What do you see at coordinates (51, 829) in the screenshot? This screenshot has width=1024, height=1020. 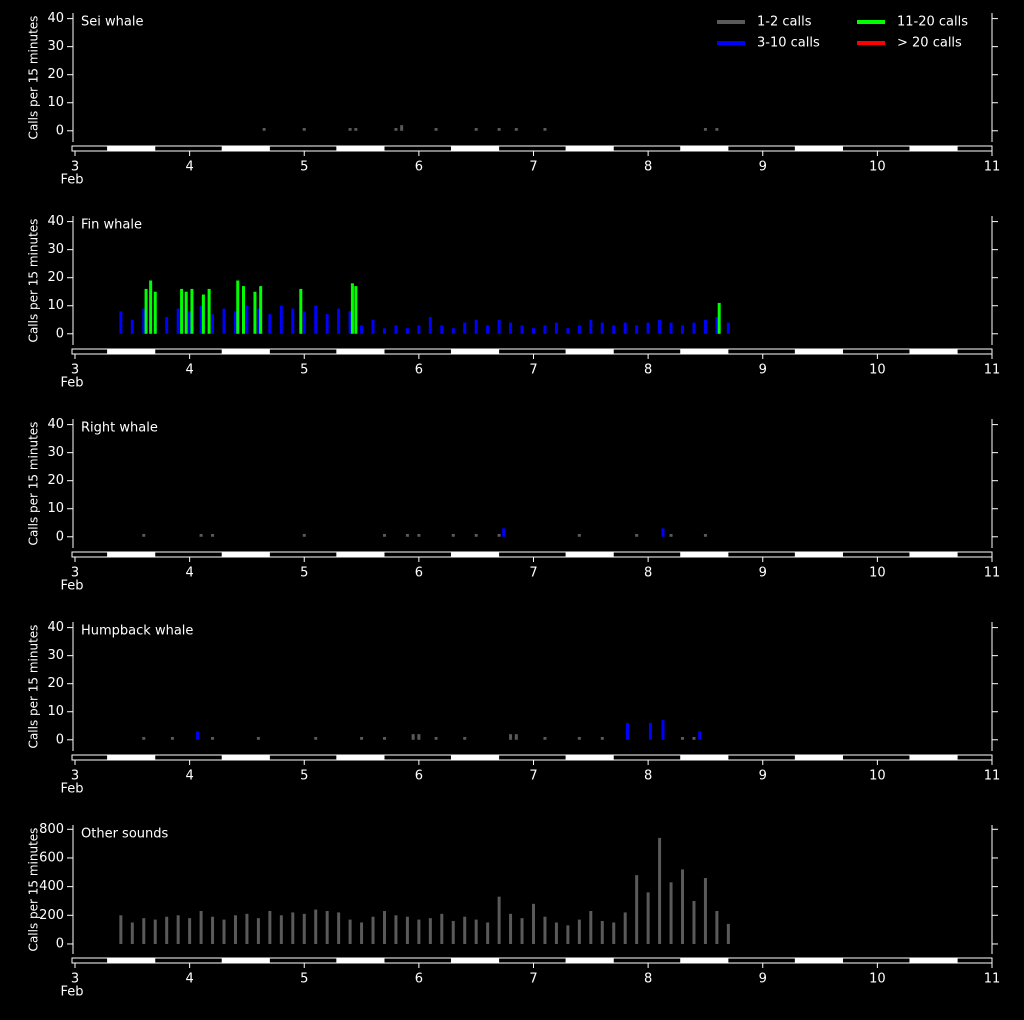 I see `y-tick-label: 800` at bounding box center [51, 829].